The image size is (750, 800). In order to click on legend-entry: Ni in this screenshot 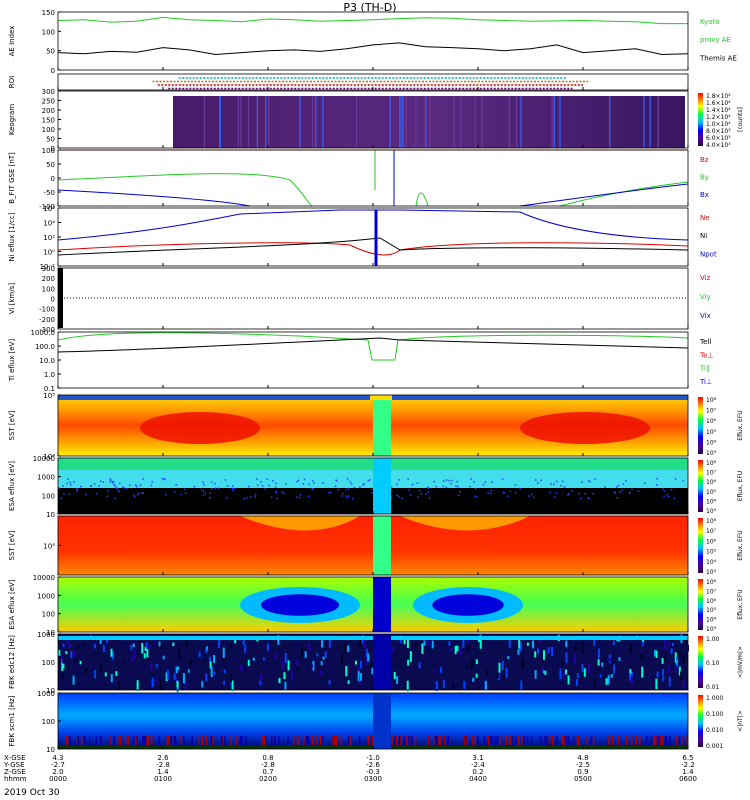, I will do `click(703, 236)`.